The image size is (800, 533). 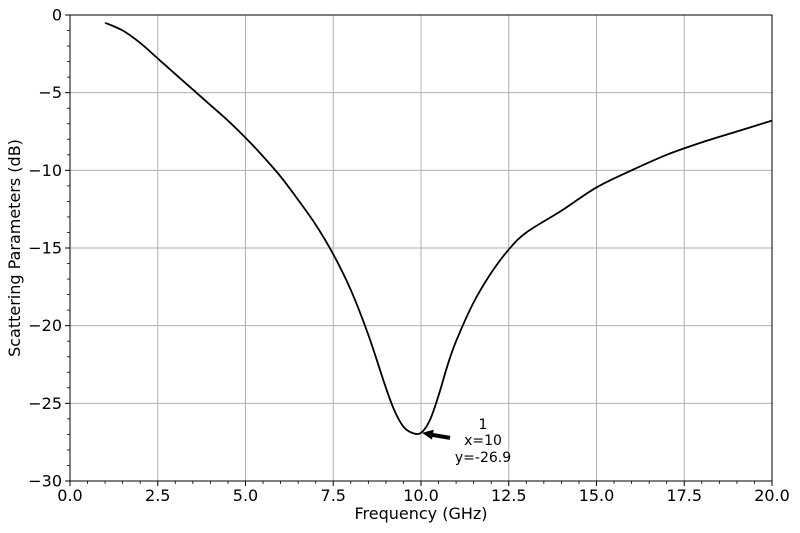 What do you see at coordinates (509, 495) in the screenshot?
I see `x-tick-label: 12.5` at bounding box center [509, 495].